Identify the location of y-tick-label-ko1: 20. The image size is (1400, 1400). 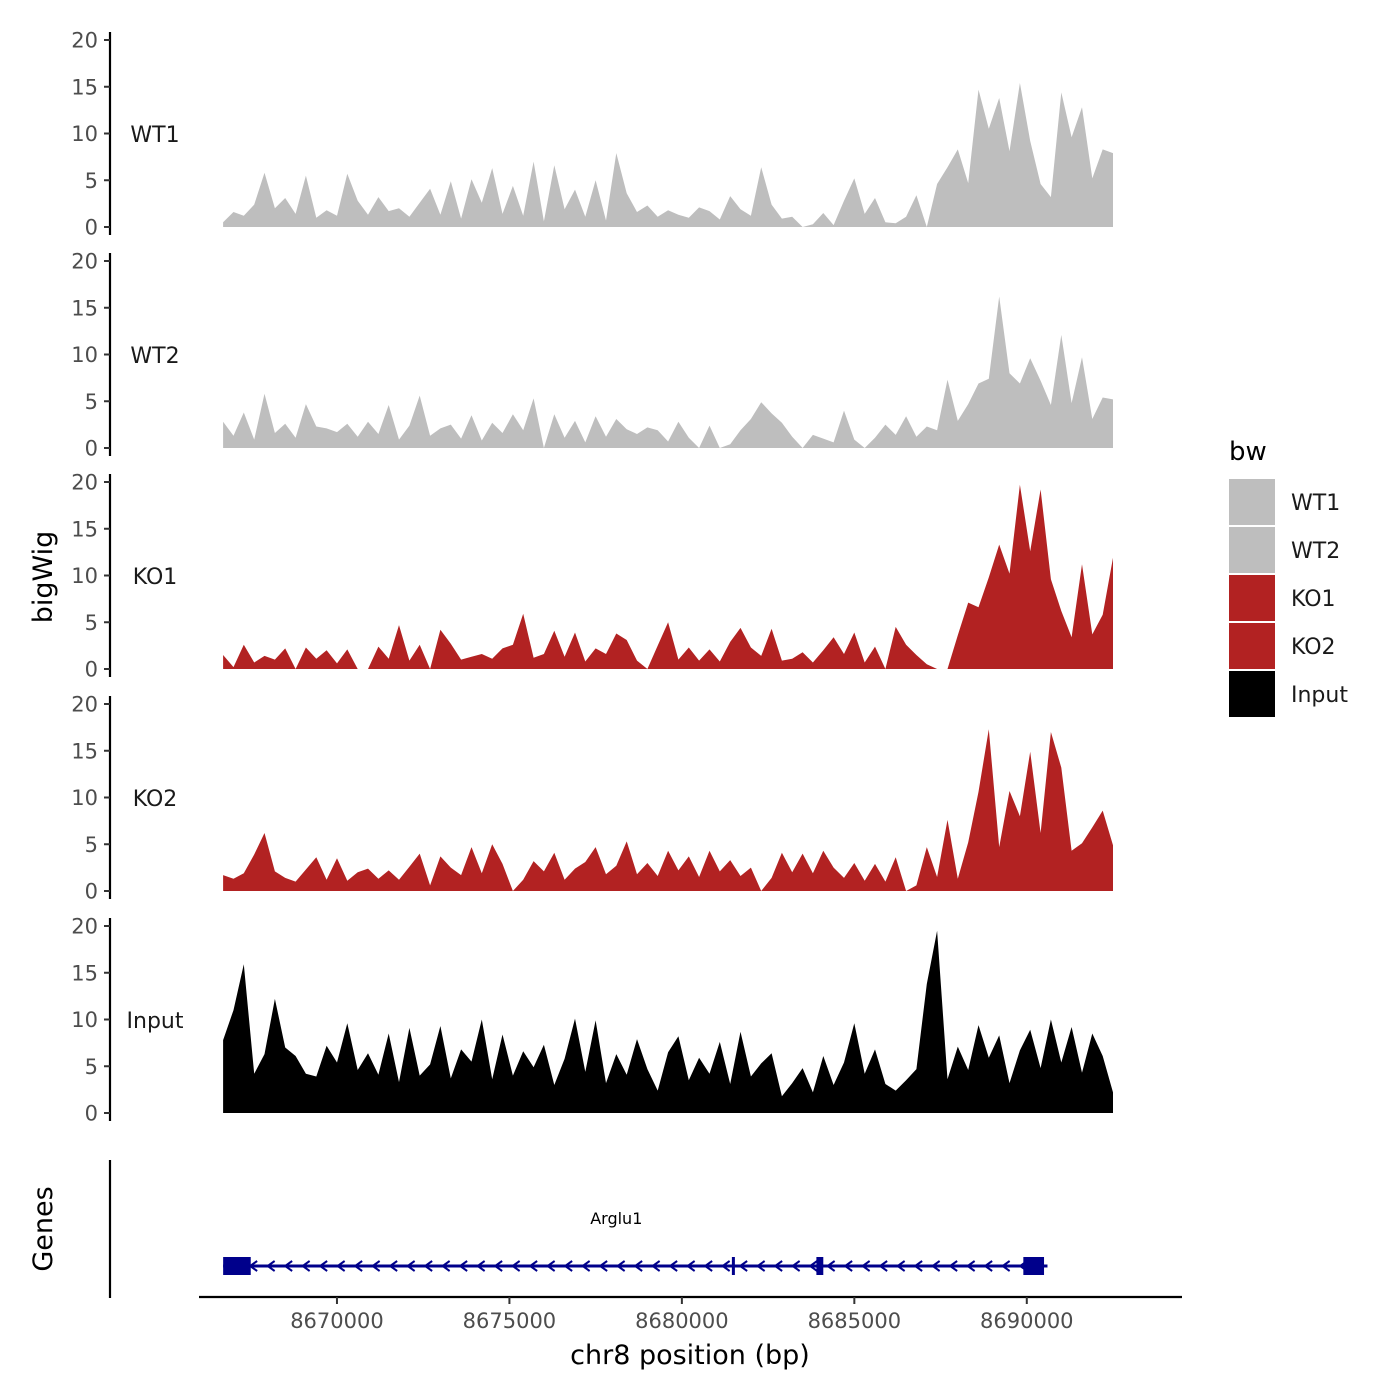
(84, 483).